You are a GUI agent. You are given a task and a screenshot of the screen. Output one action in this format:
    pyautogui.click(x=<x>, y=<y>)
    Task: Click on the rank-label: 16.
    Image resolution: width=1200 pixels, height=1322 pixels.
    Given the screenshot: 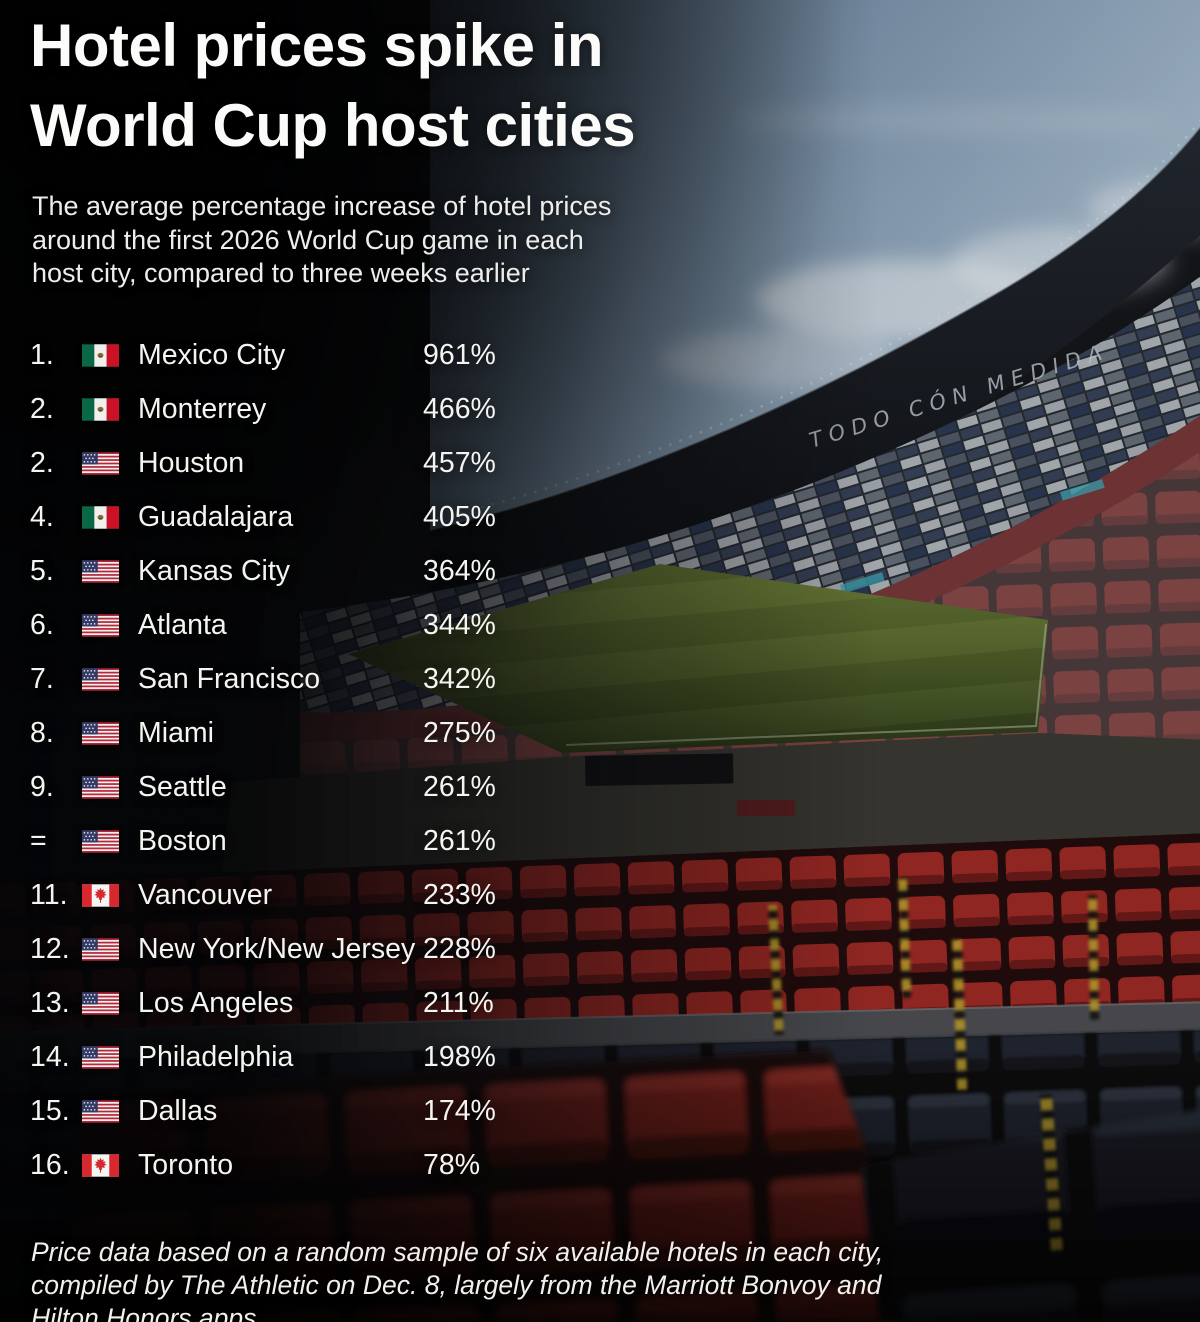 What is the action you would take?
    pyautogui.click(x=50, y=1164)
    